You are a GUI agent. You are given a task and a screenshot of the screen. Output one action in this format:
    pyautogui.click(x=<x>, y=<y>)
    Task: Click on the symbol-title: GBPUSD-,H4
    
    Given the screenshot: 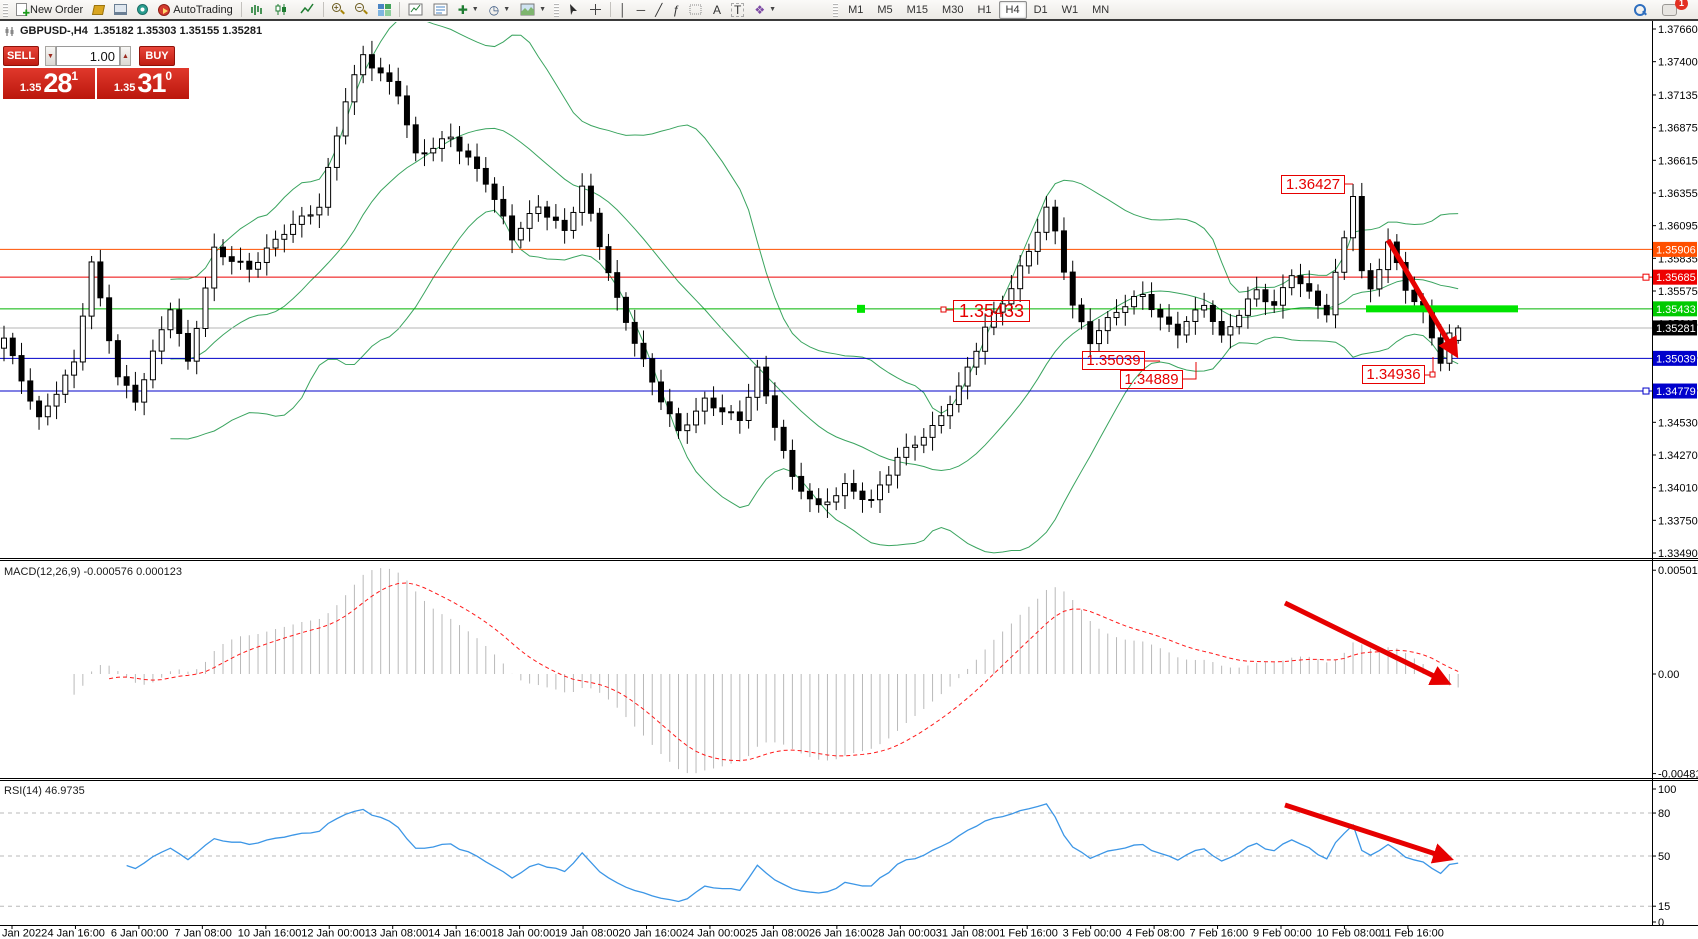 What is the action you would take?
    pyautogui.click(x=54, y=31)
    